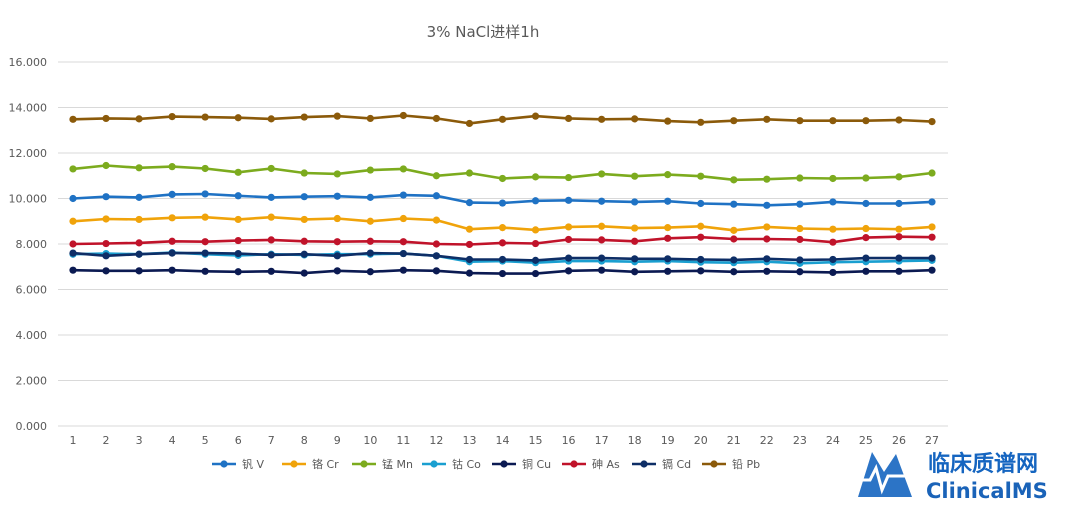  I want to click on legend-label: 镉 Cd, so click(676, 464).